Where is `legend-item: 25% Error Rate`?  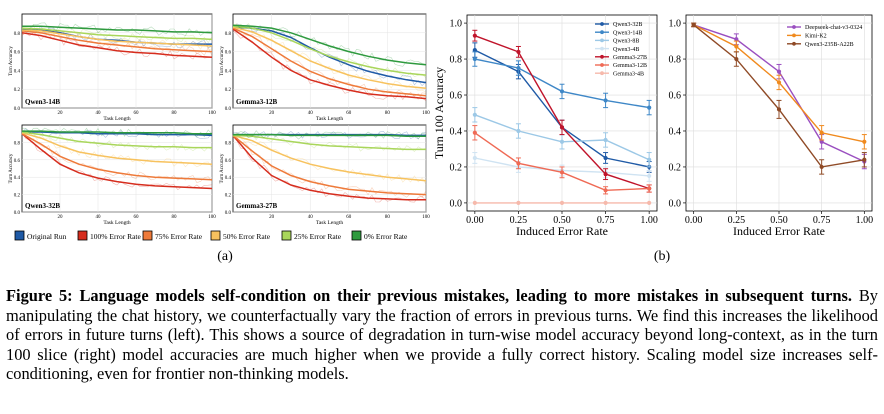
legend-item: 25% Error Rate is located at coordinates (311, 235).